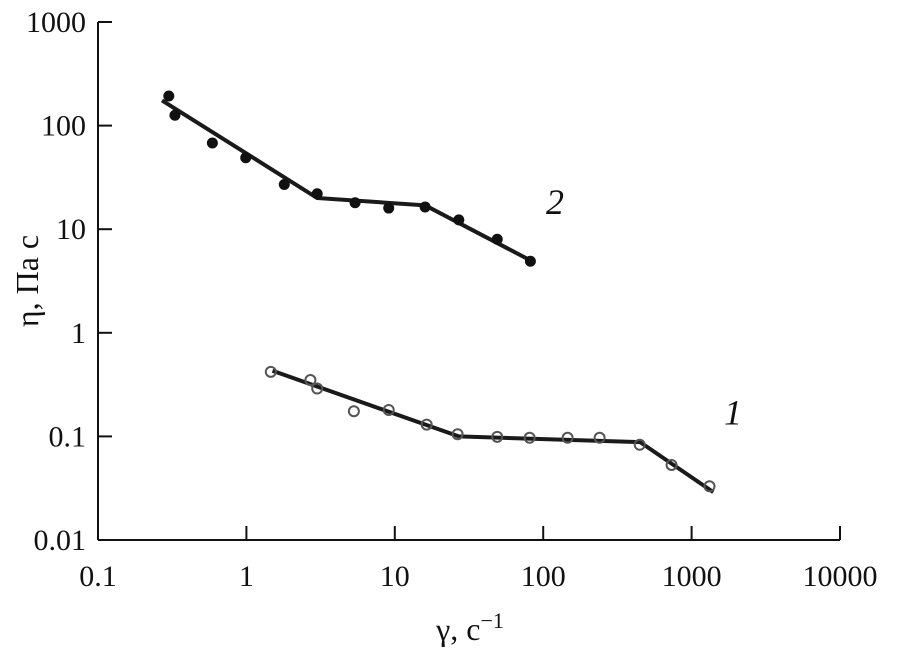  What do you see at coordinates (840, 576) in the screenshot?
I see `x-tick-label: 10000` at bounding box center [840, 576].